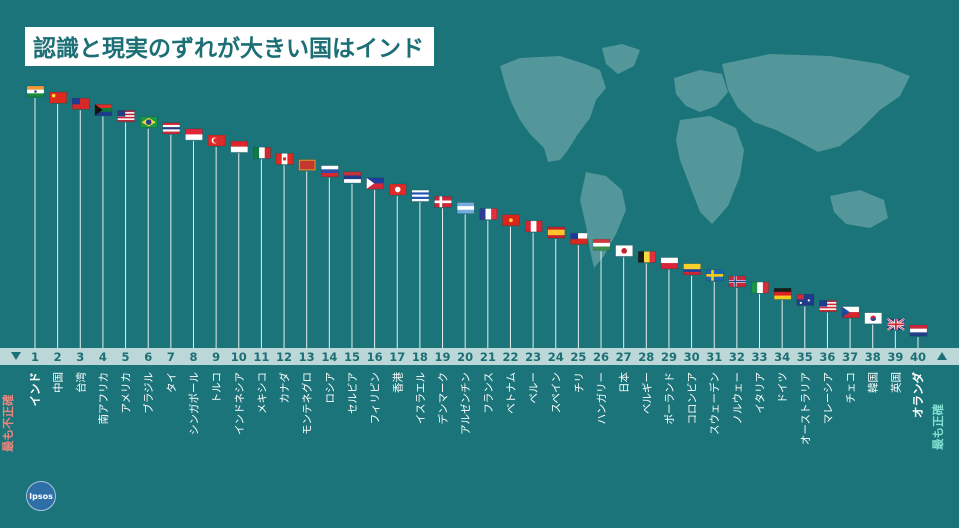 The image size is (959, 528). What do you see at coordinates (579, 238) in the screenshot?
I see `chile-flag-icon` at bounding box center [579, 238].